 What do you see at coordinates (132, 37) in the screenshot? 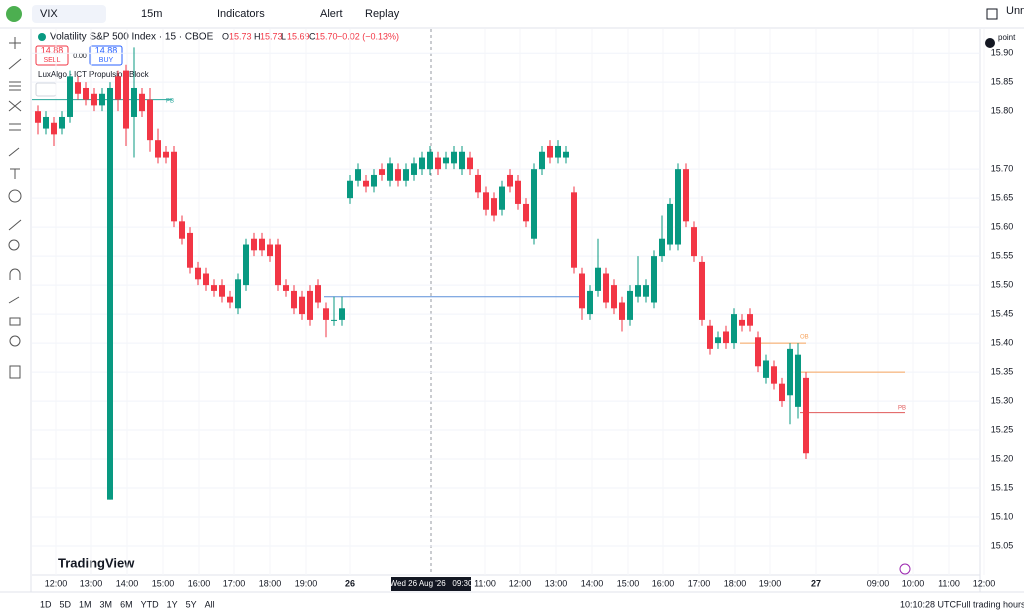
I see `legend-title: Volatility S&P 500 Index · 15 · CBOE` at bounding box center [132, 37].